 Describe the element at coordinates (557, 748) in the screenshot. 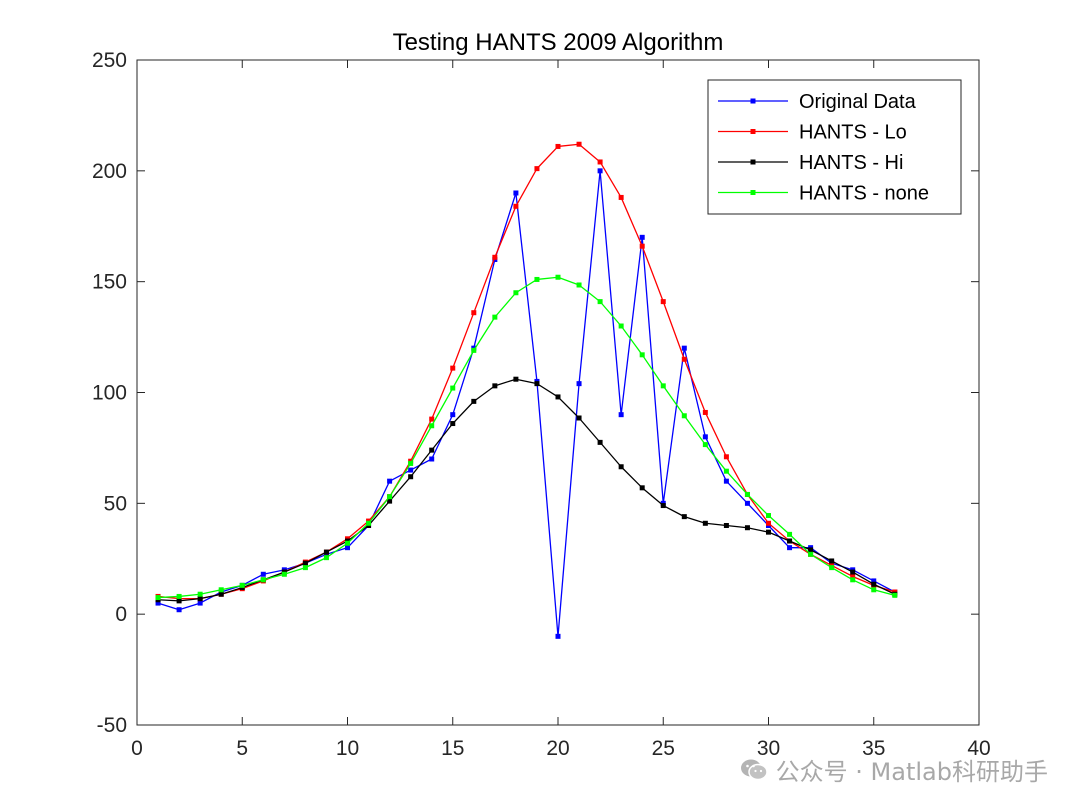

I see `x-tick-label: 20` at that location.